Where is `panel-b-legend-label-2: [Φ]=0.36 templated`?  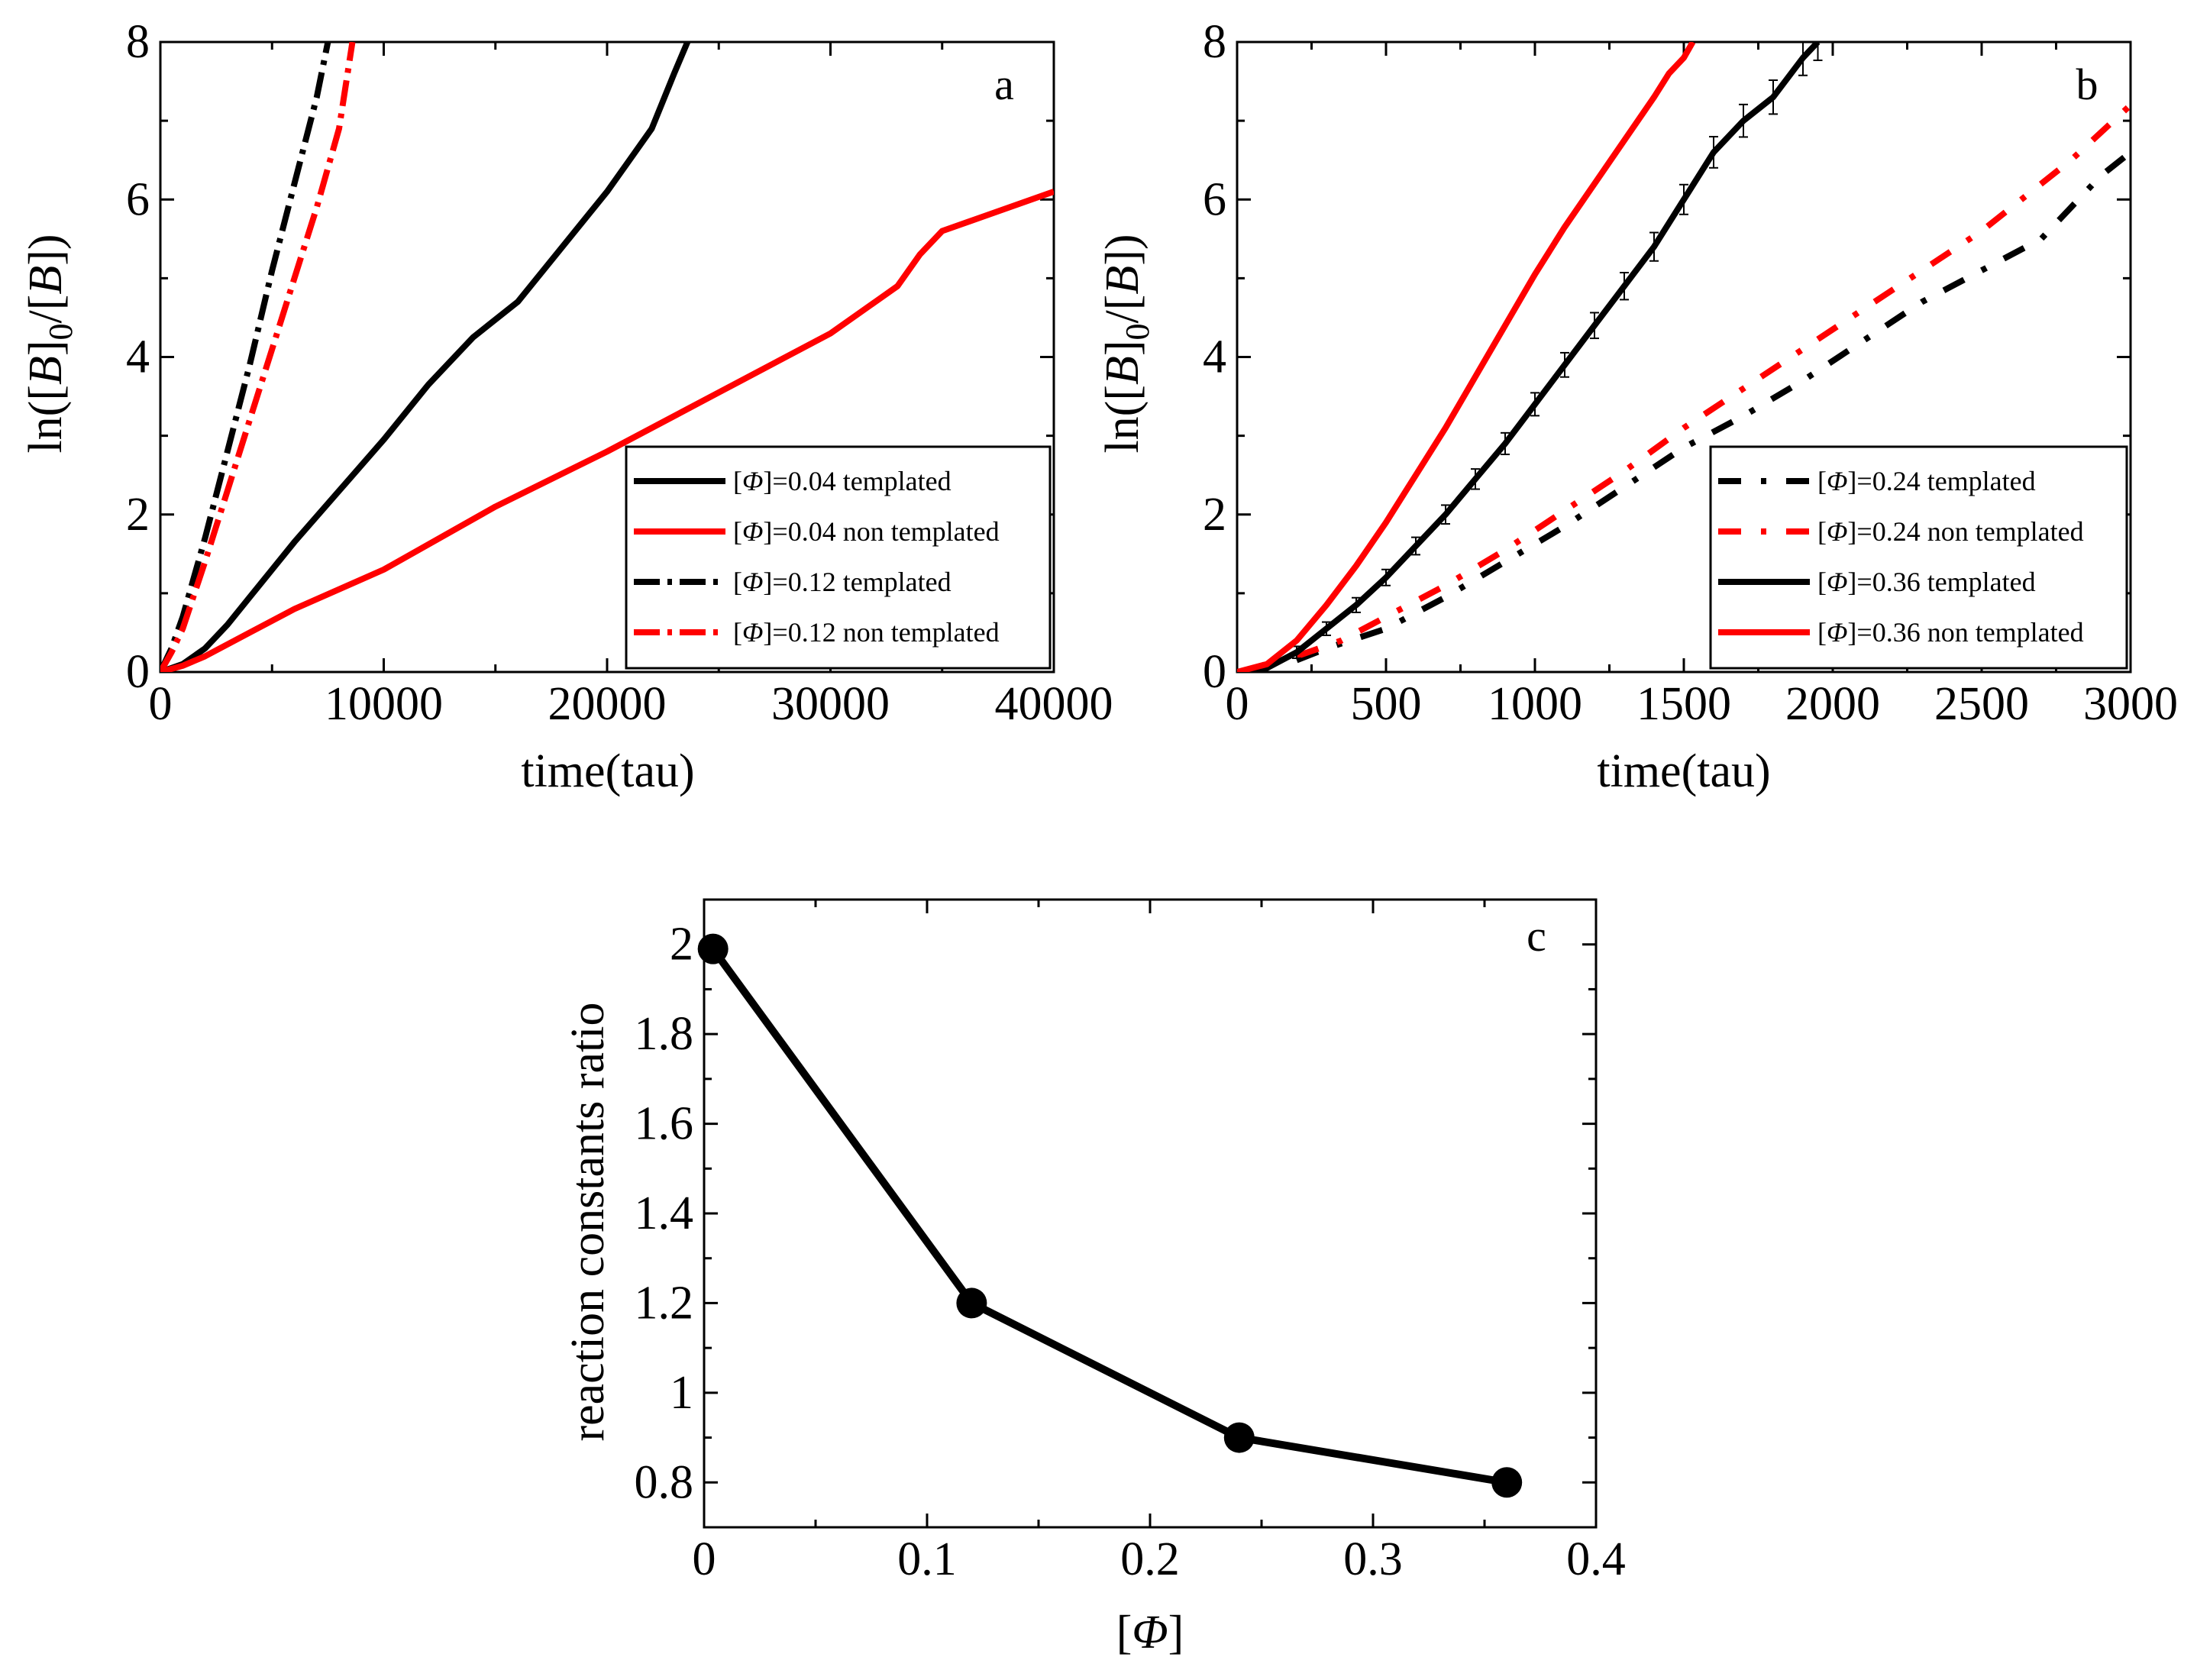 panel-b-legend-label-2: [Φ]=0.36 templated is located at coordinates (1926, 582).